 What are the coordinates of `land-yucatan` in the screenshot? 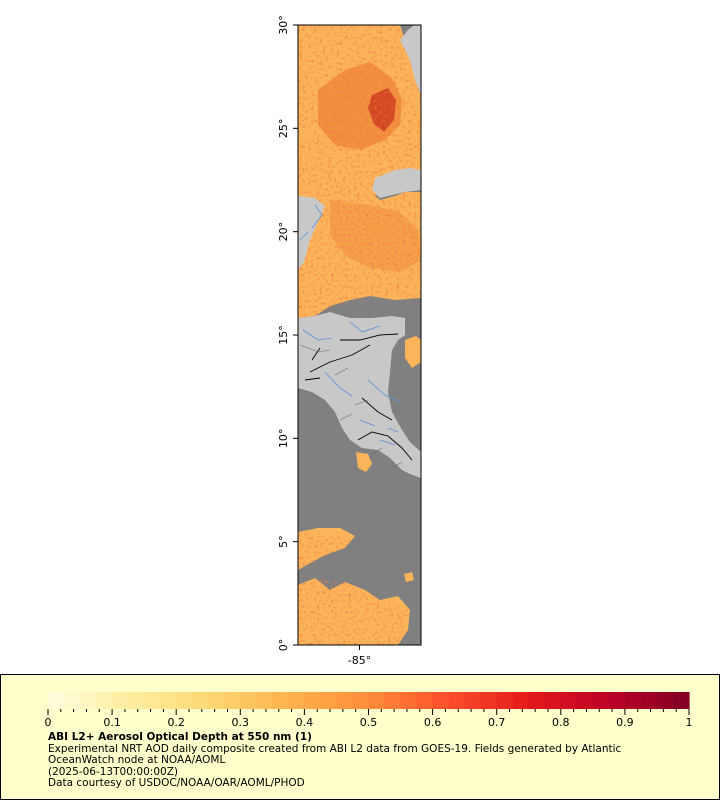 It's located at (396, 183).